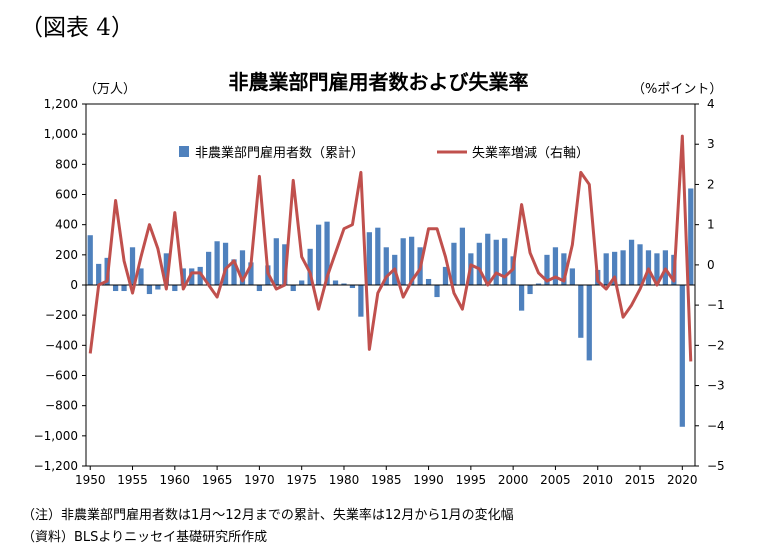 The height and width of the screenshot is (558, 757). I want to click on left-tick-label: 1,200, so click(61, 104).